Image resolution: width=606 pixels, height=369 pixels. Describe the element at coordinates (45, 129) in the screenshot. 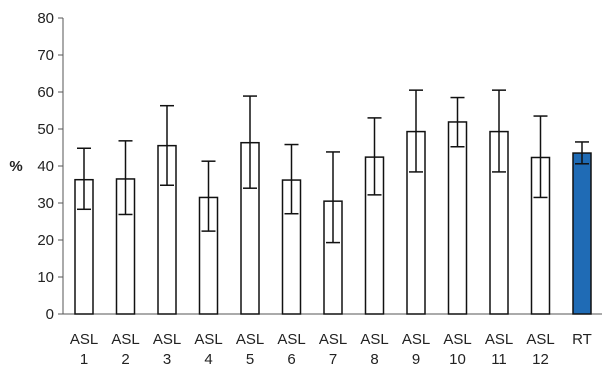

I see `y-tick-label: 50` at that location.